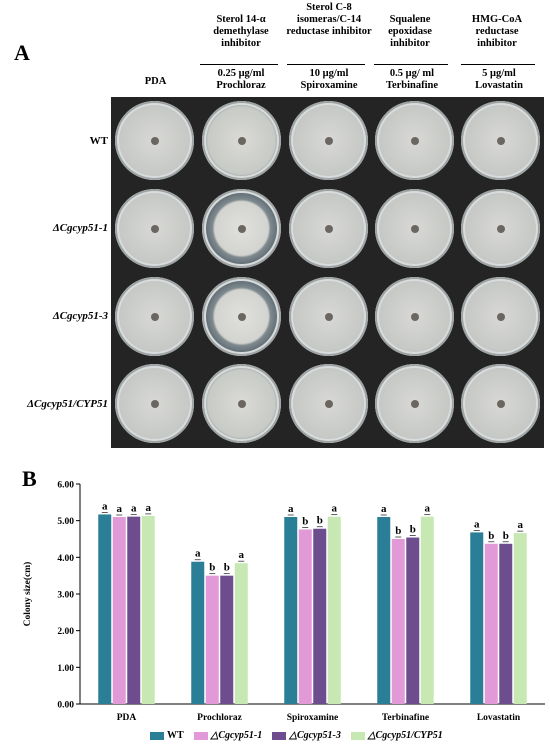  I want to click on x-tick-label: Prochloraz, so click(219, 718).